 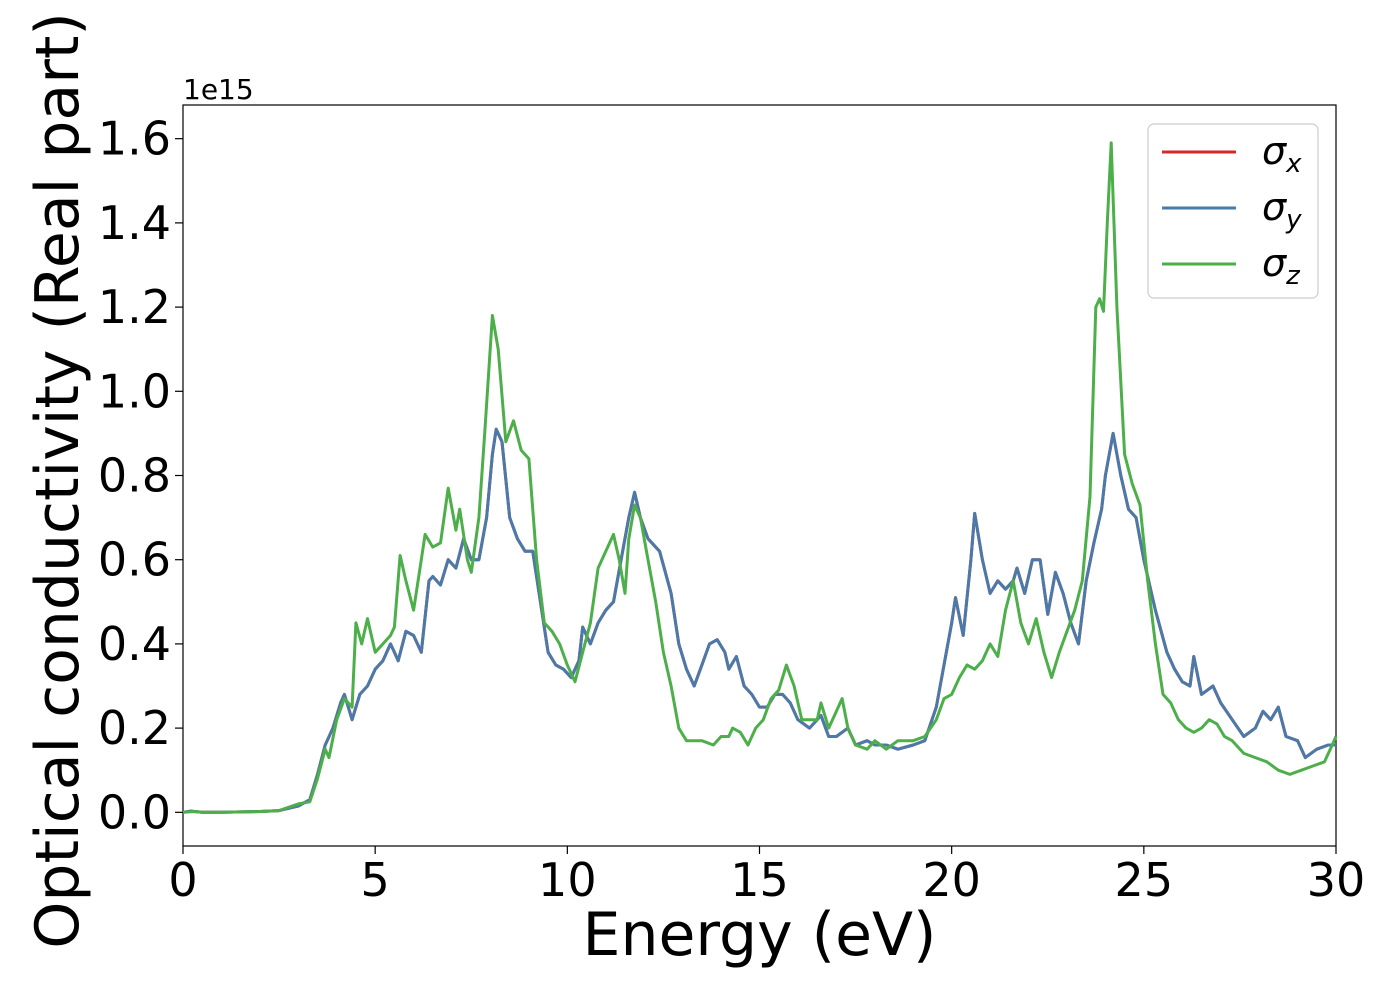 What do you see at coordinates (134, 307) in the screenshot?
I see `y-tick-label: 1.2` at bounding box center [134, 307].